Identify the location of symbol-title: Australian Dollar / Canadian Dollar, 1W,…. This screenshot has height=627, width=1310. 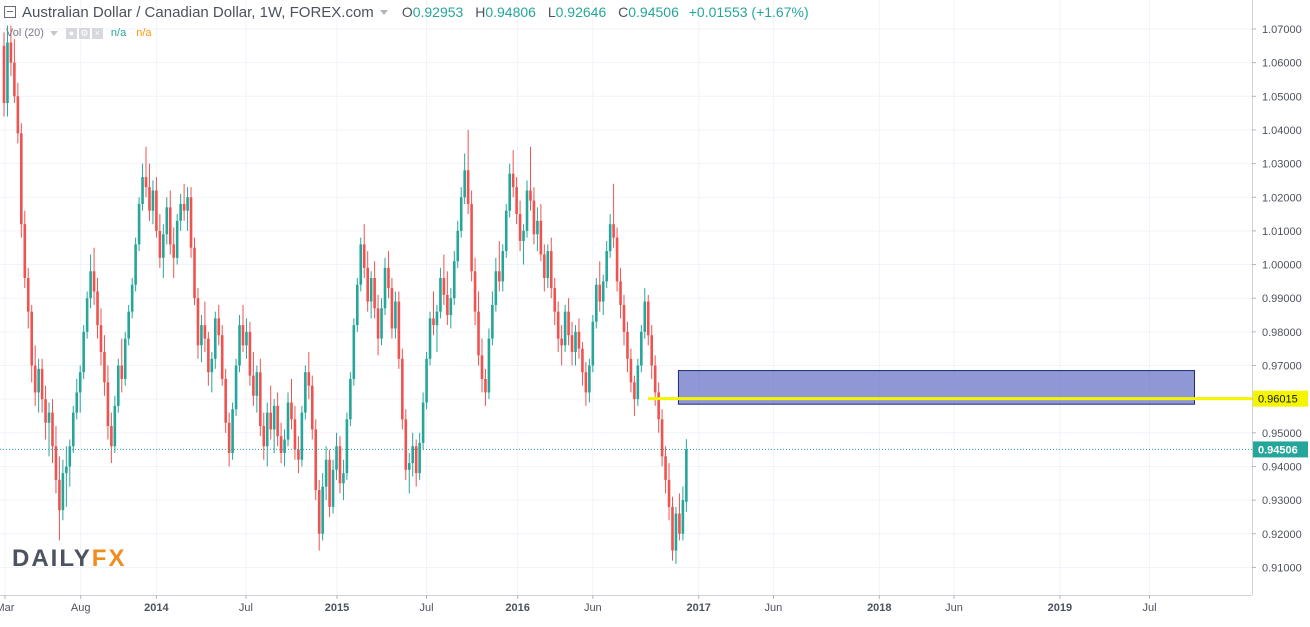
(198, 12).